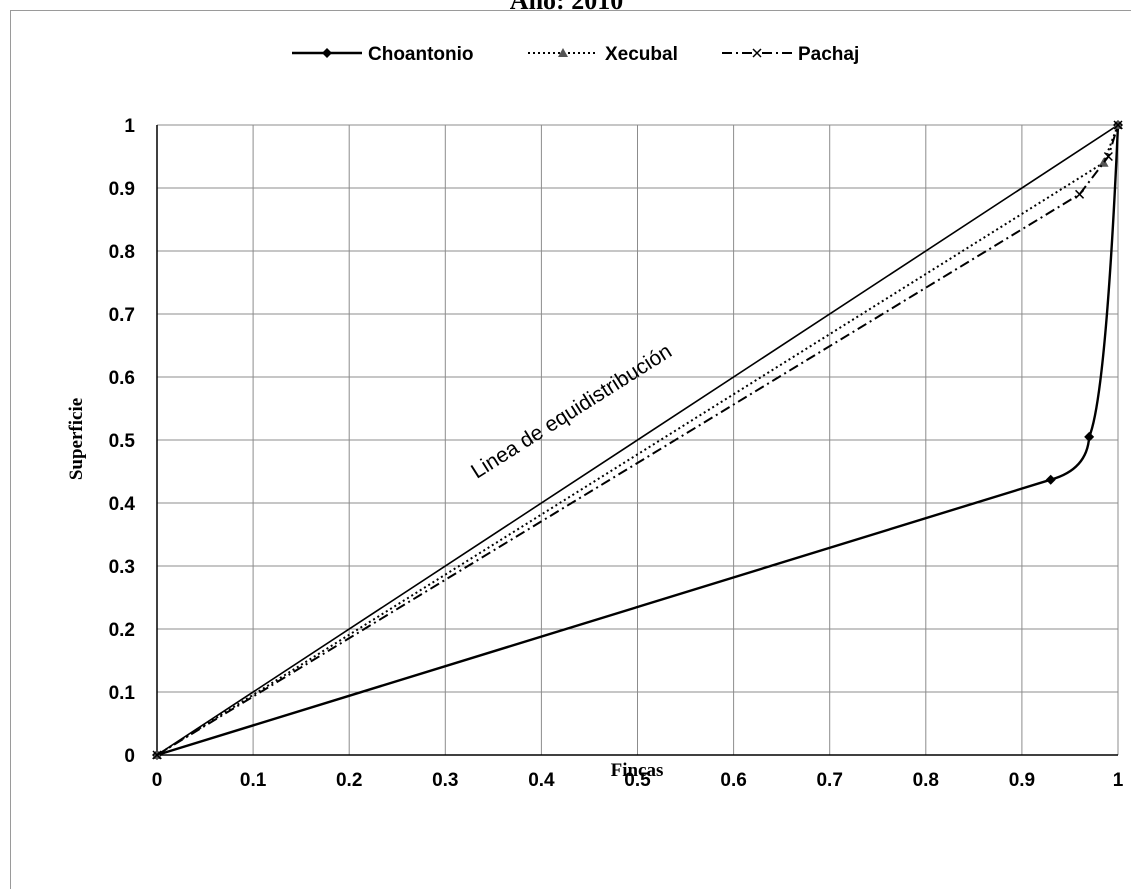  Describe the element at coordinates (829, 780) in the screenshot. I see `x-tick-label: 0.7` at that location.